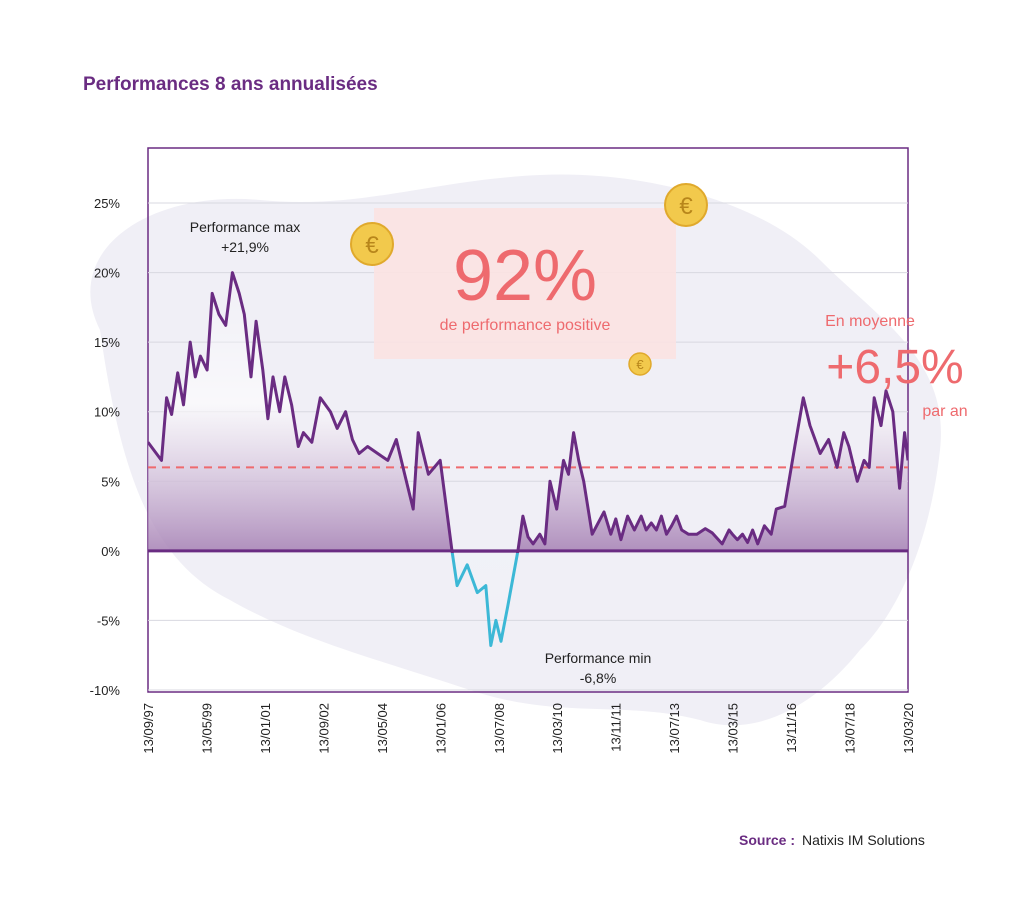  Describe the element at coordinates (557, 728) in the screenshot. I see `x-tick-label: 13/03/10` at that location.